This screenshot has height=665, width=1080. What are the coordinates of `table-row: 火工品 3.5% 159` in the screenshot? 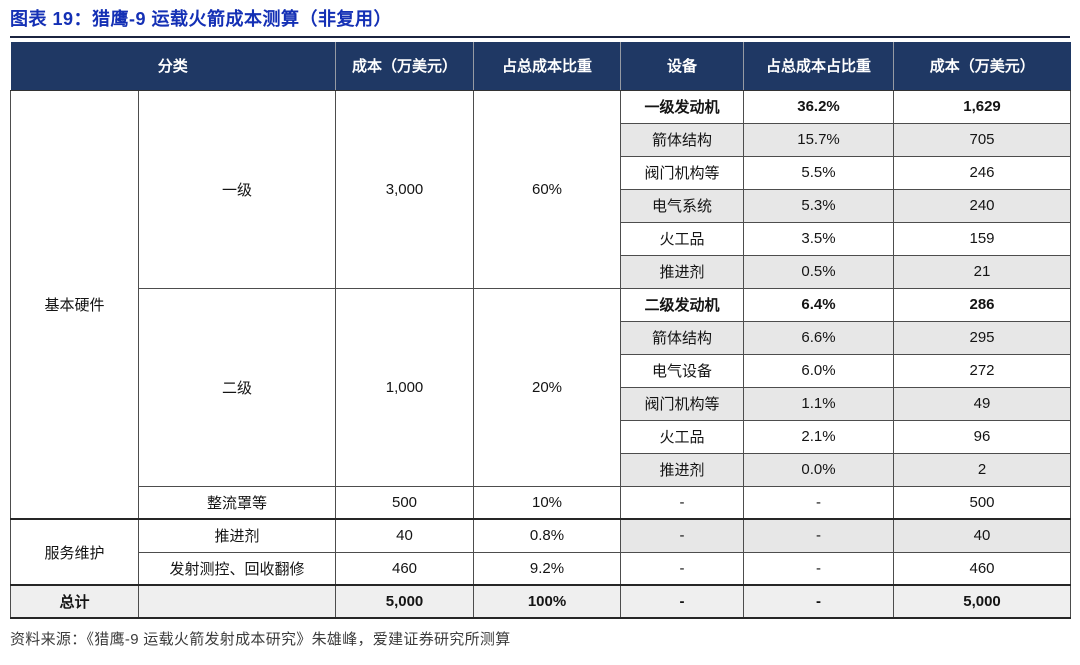 It's located at (541, 238).